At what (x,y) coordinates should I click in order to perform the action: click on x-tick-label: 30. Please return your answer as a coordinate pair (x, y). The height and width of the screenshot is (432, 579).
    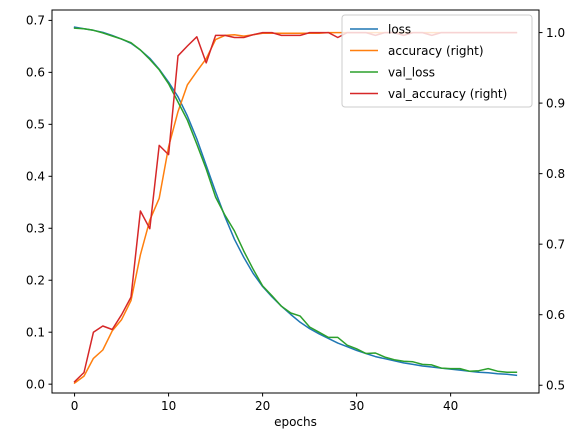
    Looking at the image, I should click on (356, 406).